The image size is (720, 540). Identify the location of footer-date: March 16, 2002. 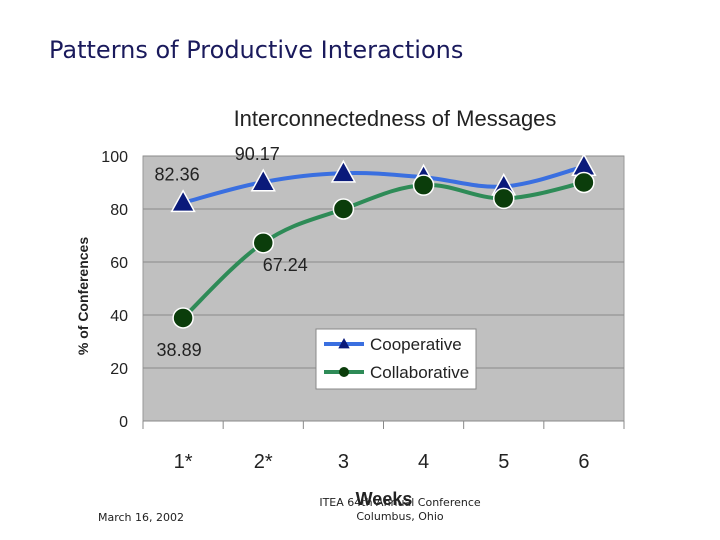
(141, 517).